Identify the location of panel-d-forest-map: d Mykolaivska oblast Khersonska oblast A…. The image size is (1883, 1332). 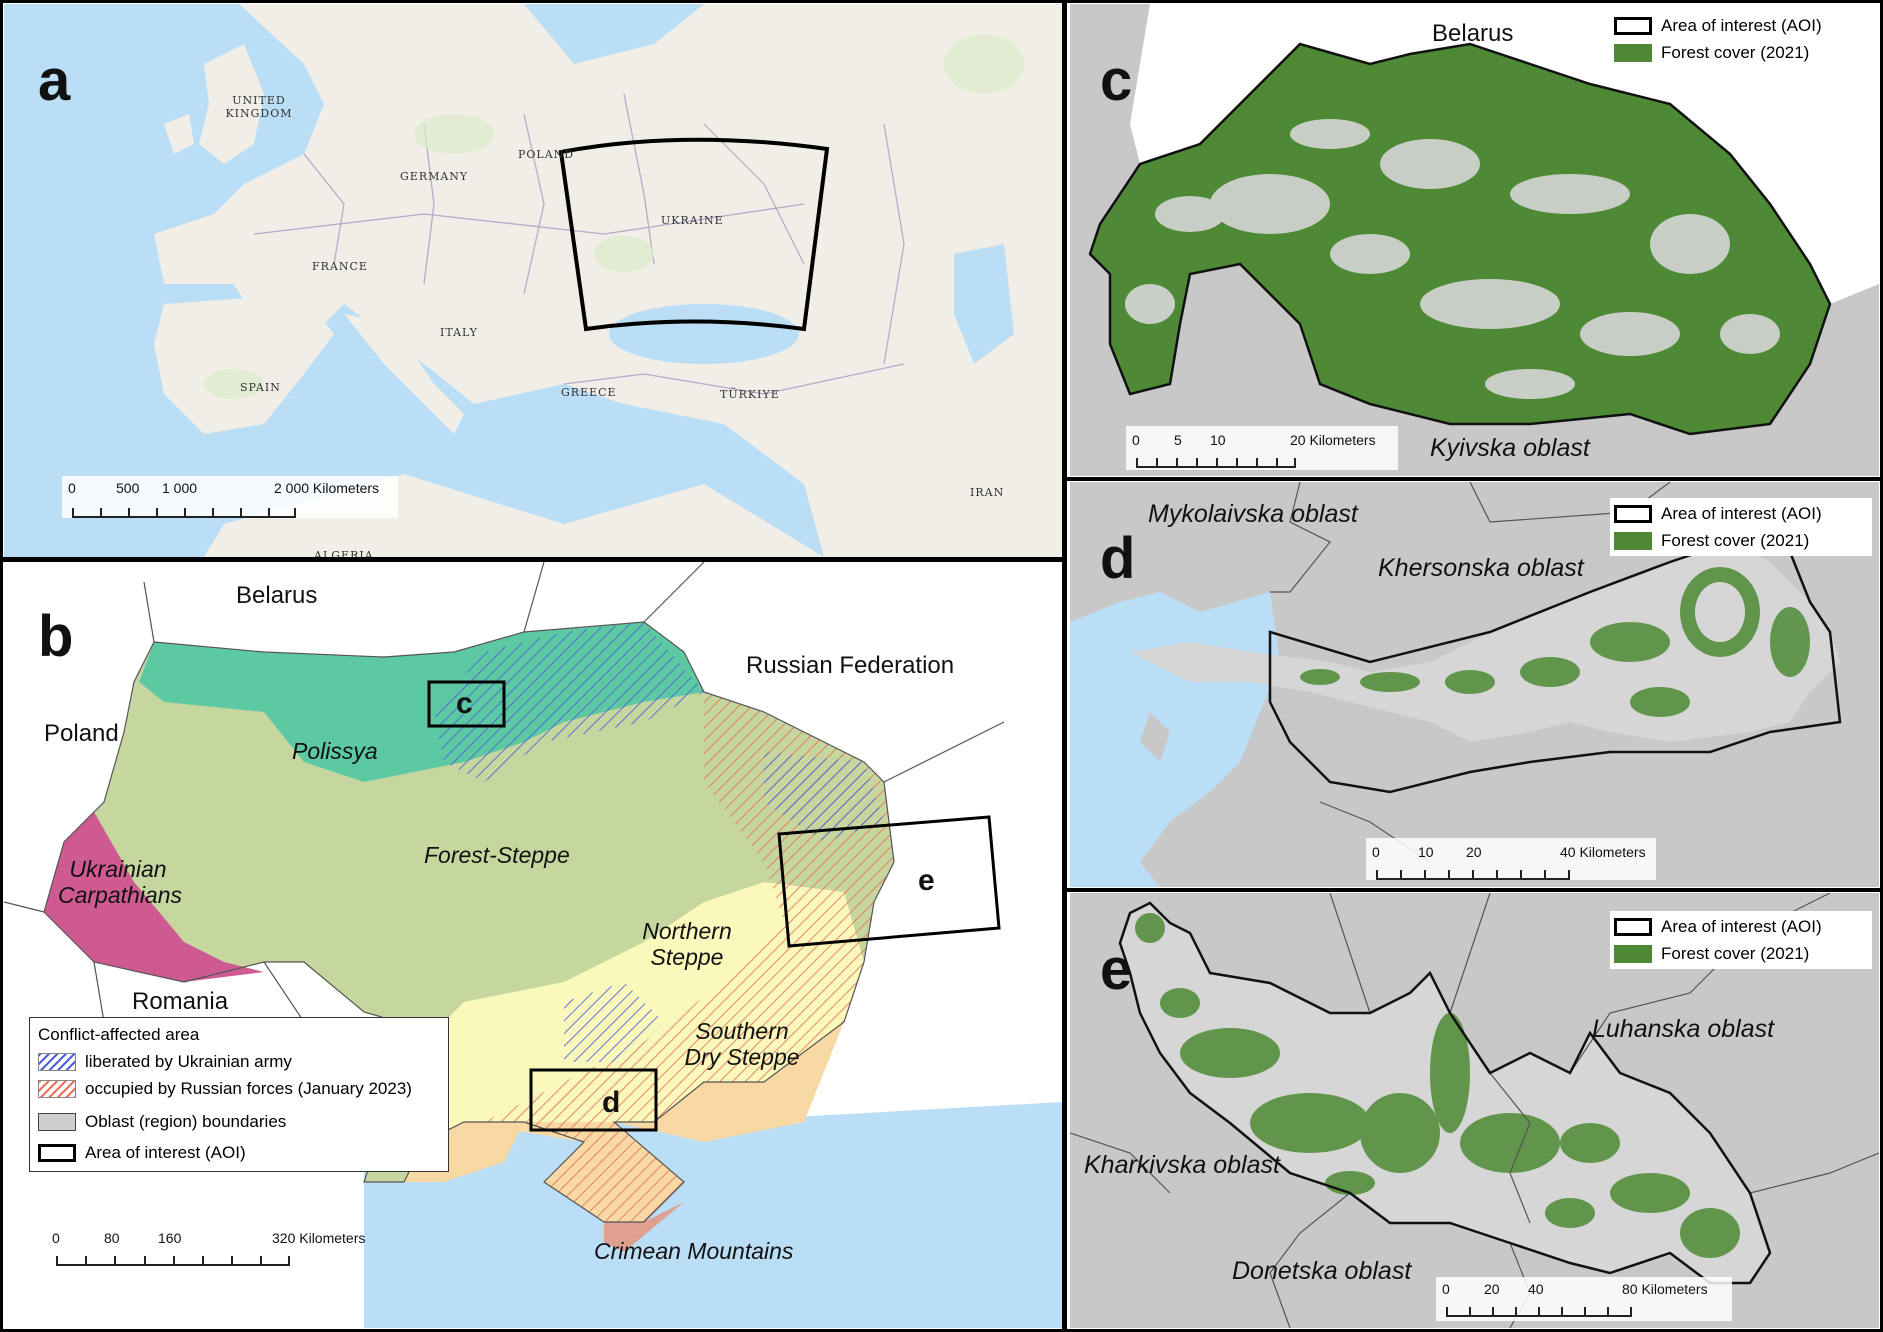
(1474, 684).